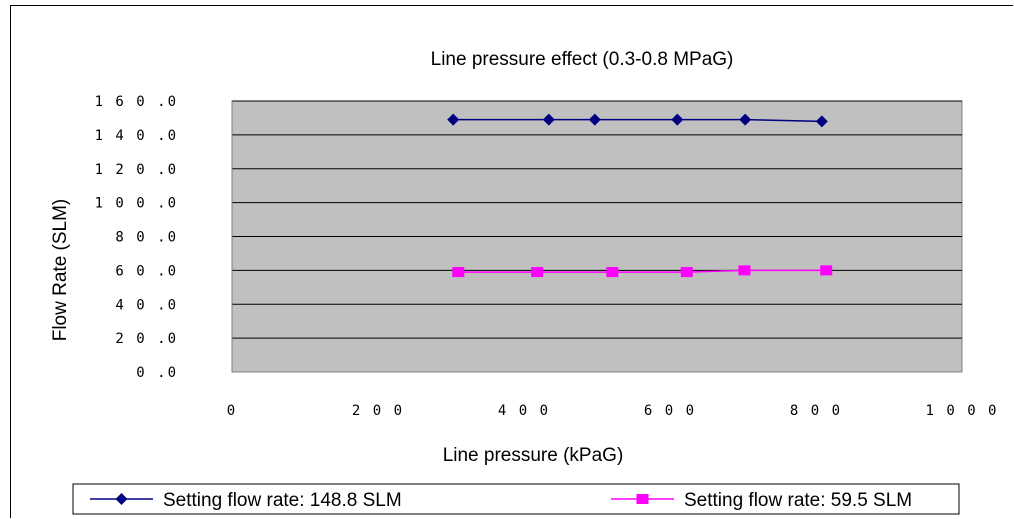 This screenshot has width=1014, height=519. What do you see at coordinates (961, 411) in the screenshot?
I see `x-tick-label: 1 0 0 0` at bounding box center [961, 411].